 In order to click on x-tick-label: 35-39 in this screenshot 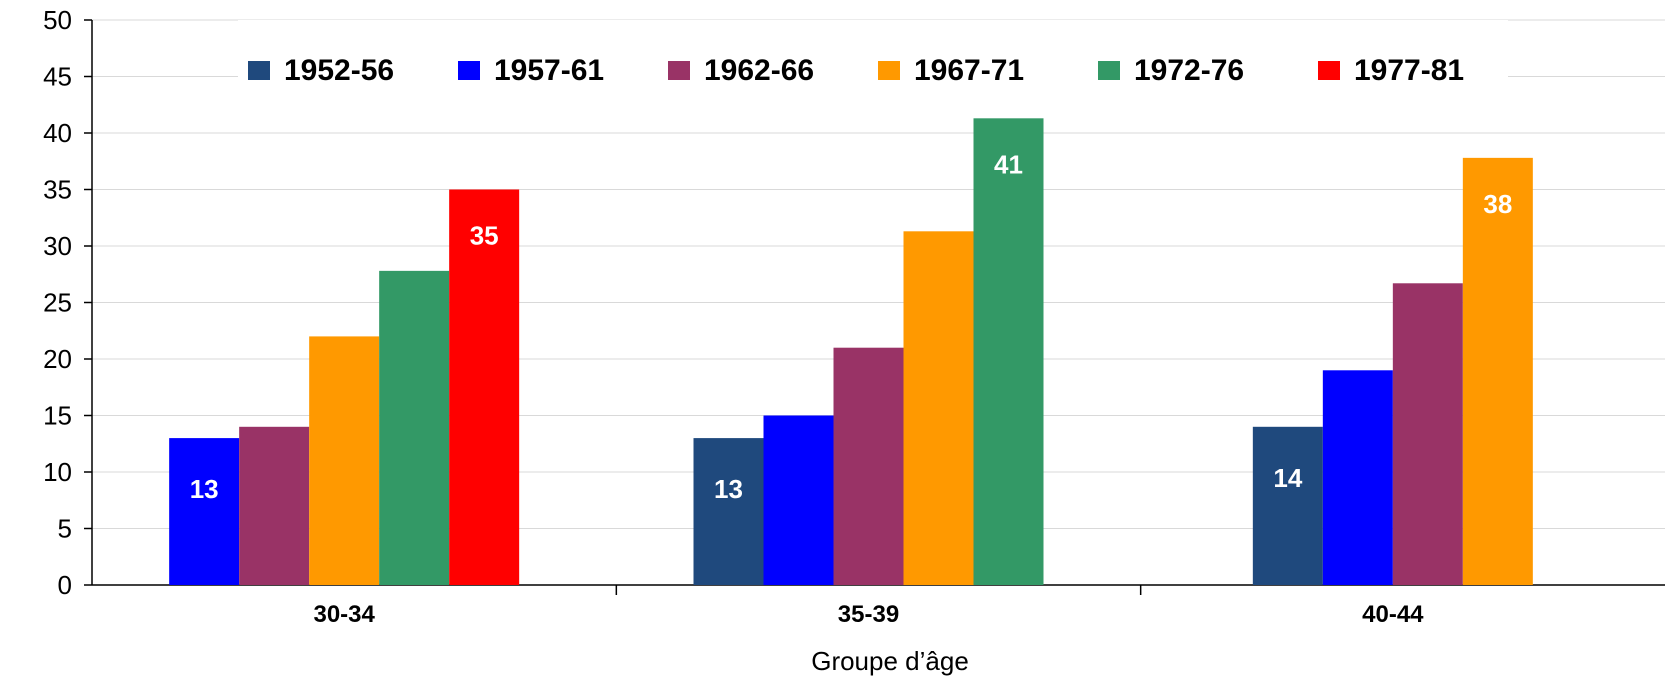, I will do `click(868, 614)`.